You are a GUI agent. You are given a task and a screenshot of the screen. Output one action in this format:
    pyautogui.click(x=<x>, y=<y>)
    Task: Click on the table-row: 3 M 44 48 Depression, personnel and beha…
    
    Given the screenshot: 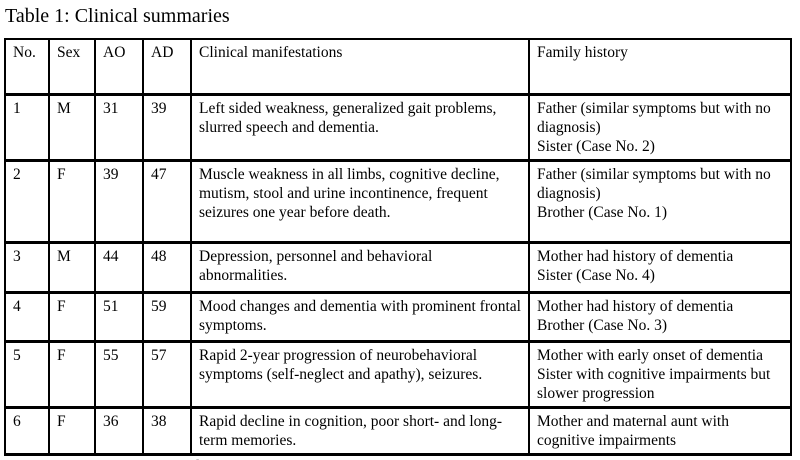 What is the action you would take?
    pyautogui.click(x=398, y=267)
    